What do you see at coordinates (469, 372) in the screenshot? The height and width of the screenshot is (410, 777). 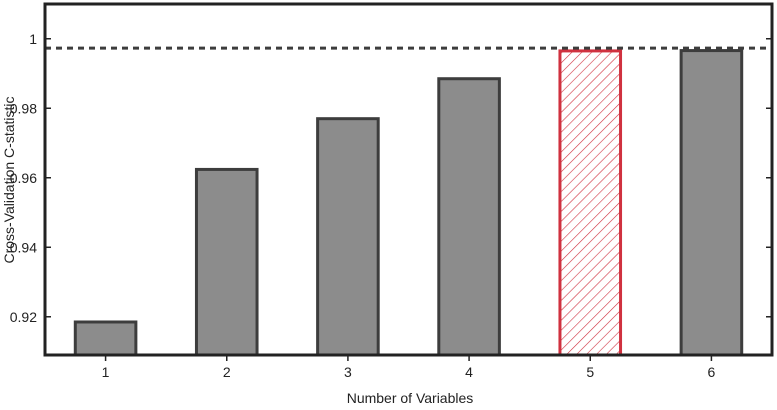 I see `x-tick-label: 4` at bounding box center [469, 372].